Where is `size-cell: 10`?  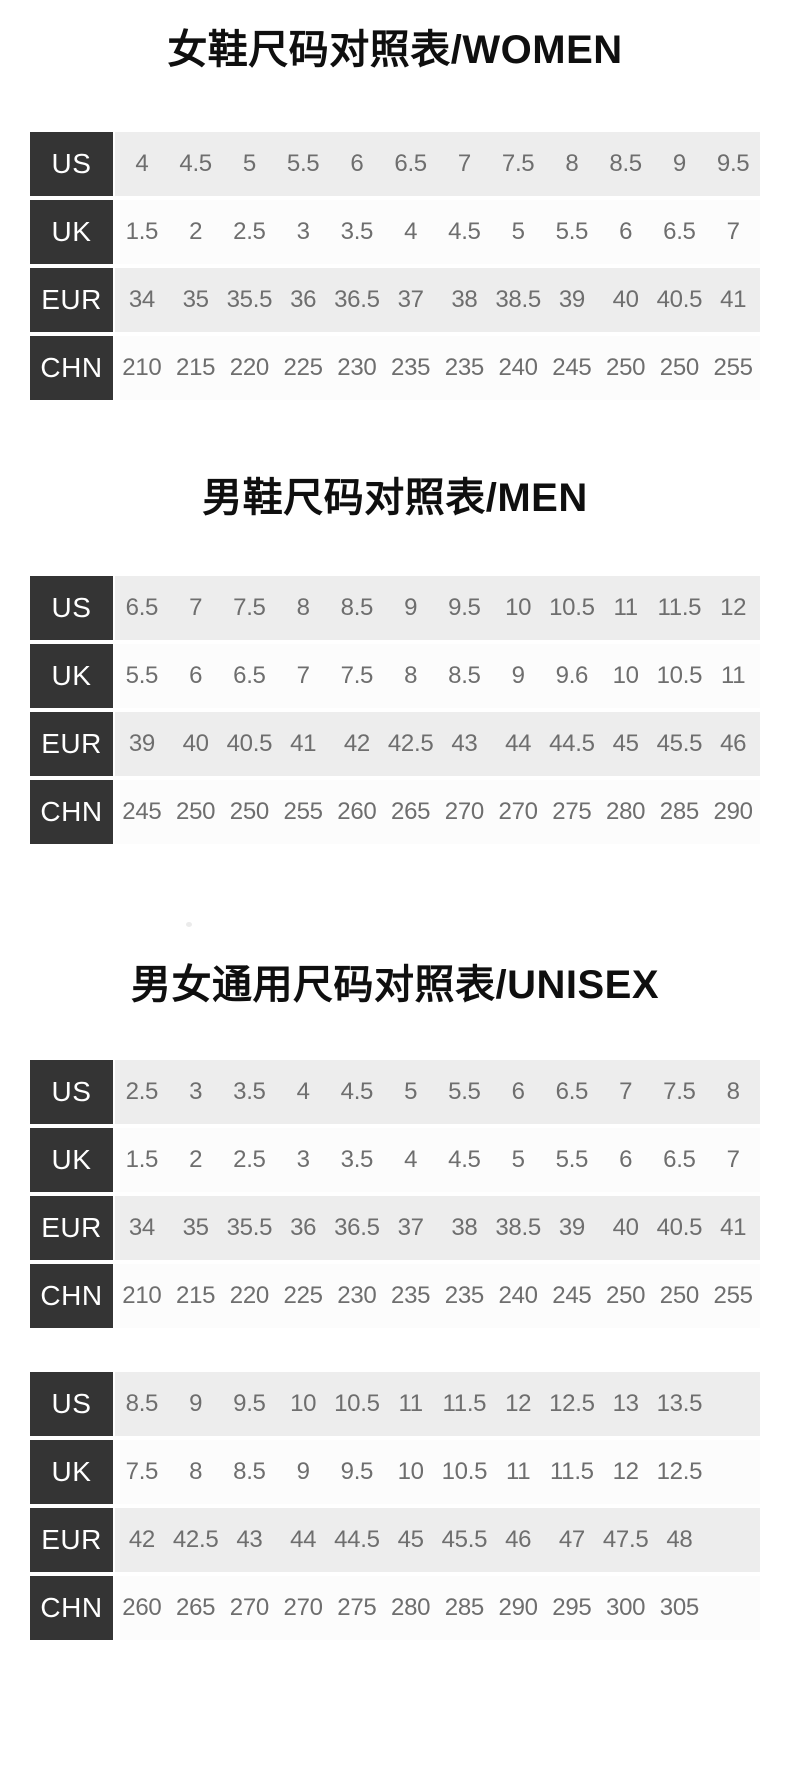
size-cell: 10 is located at coordinates (518, 607).